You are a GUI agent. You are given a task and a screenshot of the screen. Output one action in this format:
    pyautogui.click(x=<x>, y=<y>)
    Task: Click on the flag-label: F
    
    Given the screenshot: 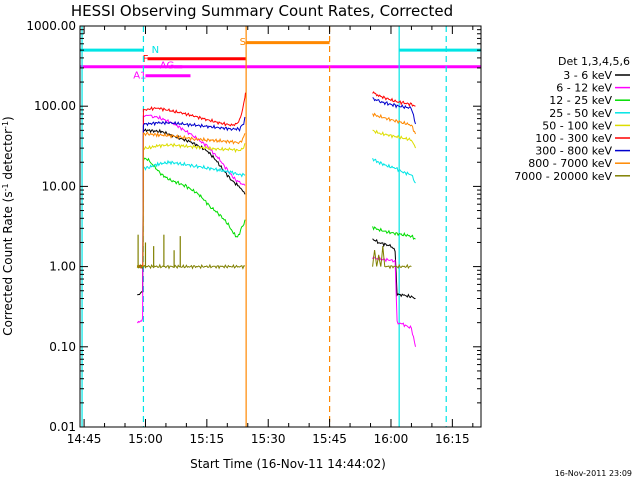 What is the action you would take?
    pyautogui.click(x=146, y=59)
    